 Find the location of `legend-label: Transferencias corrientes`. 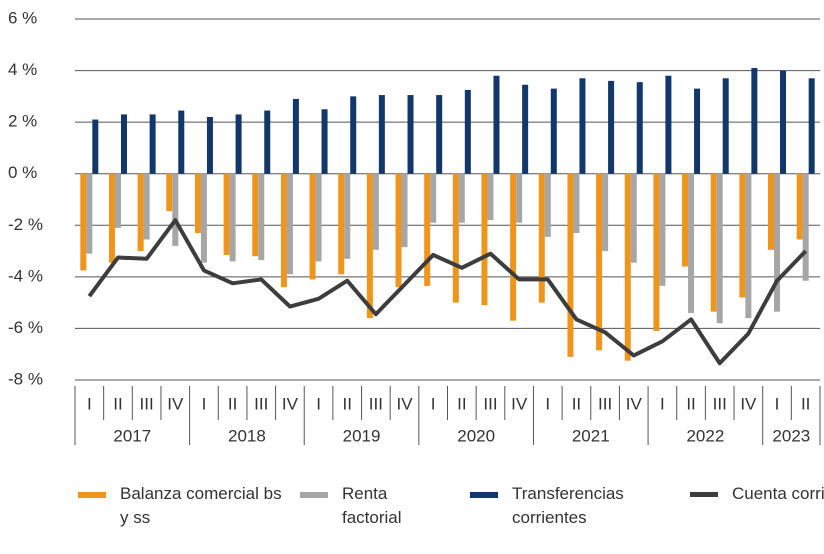

legend-label: Transferencias corrientes is located at coordinates (568, 505).